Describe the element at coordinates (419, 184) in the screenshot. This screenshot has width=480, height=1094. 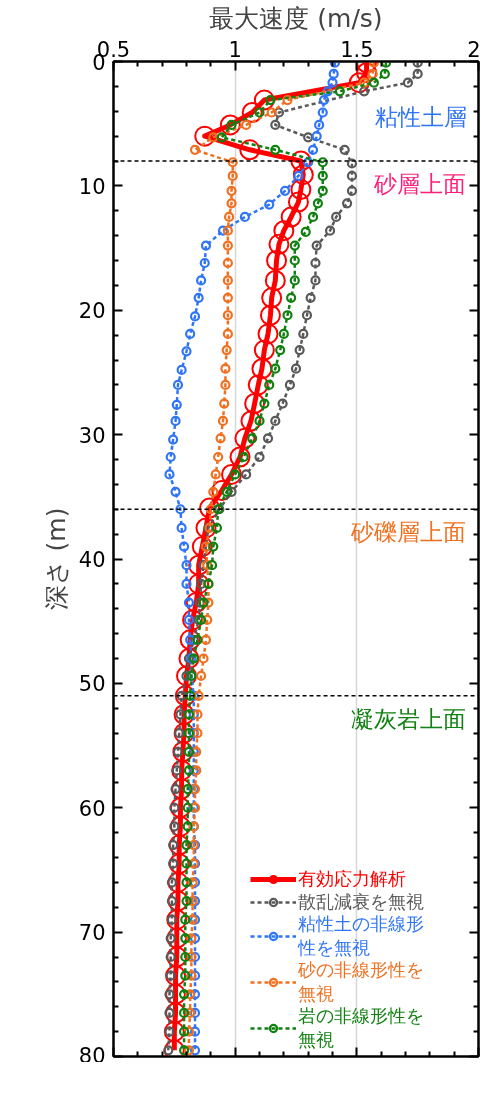
I see `ref-line-label: 砂層上面` at that location.